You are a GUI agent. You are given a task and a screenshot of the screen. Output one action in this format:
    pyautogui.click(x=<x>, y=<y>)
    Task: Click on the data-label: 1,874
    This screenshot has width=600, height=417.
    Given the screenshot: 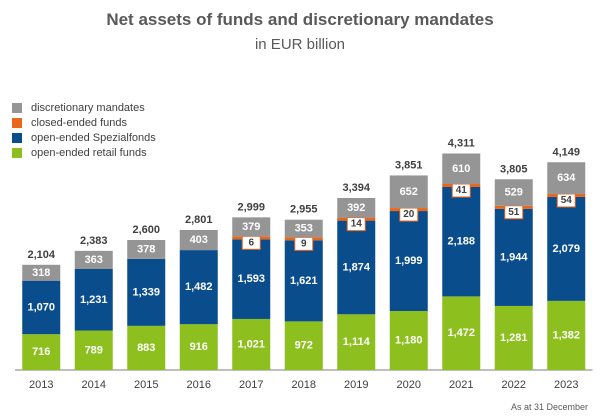 What is the action you would take?
    pyautogui.click(x=356, y=267)
    